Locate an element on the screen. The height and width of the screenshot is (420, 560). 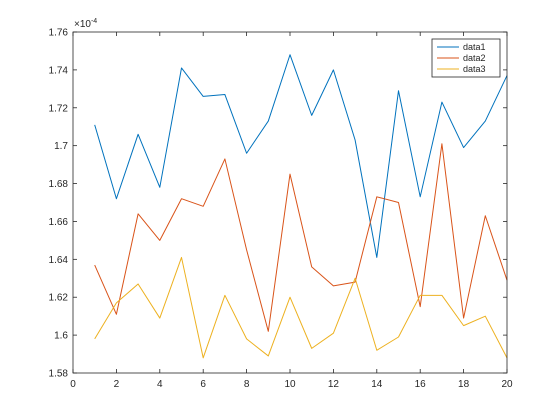
legend-label-data1: data1 is located at coordinates (474, 47).